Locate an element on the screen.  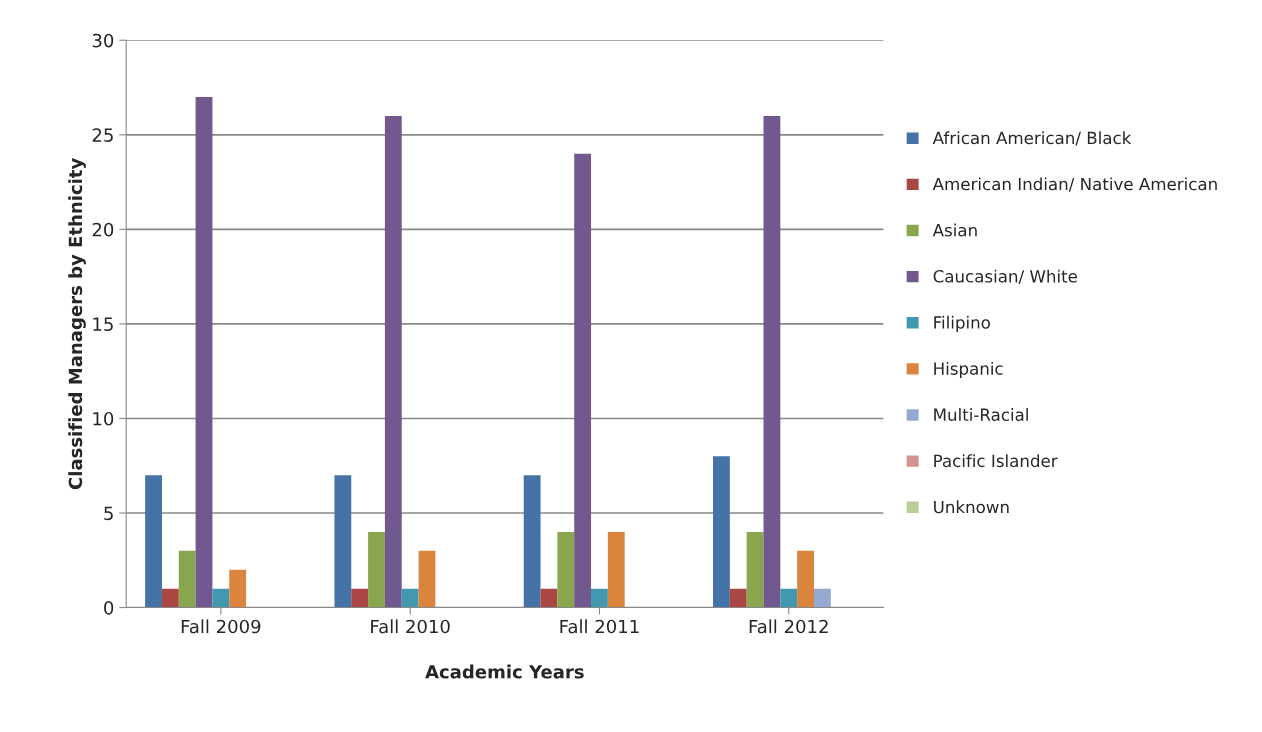
legend-label: Filipino is located at coordinates (962, 323).